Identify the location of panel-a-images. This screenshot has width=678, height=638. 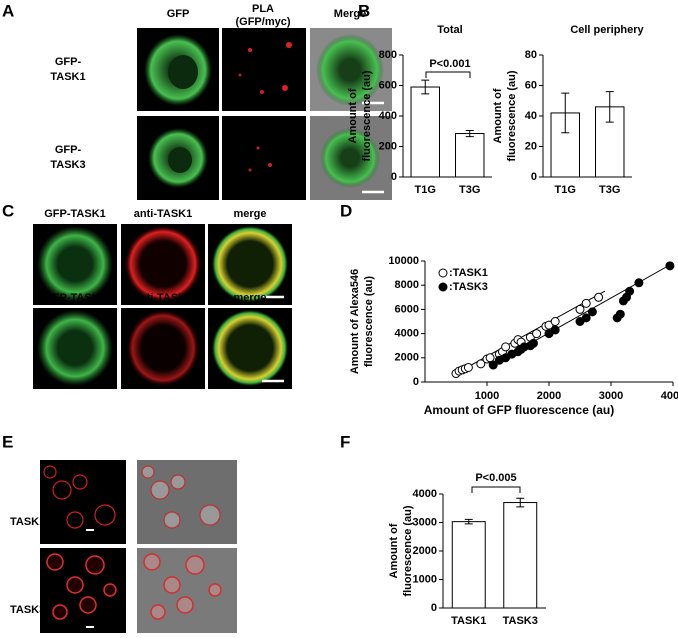
(264, 114).